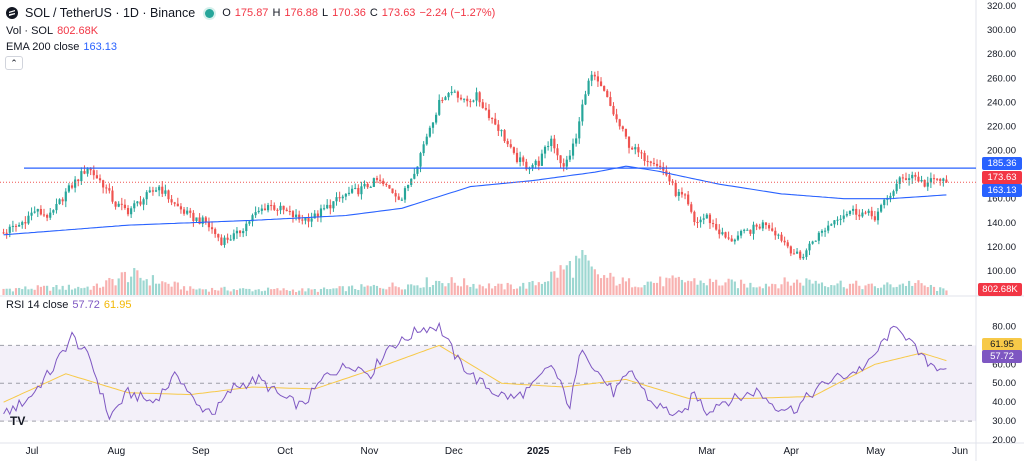 This screenshot has height=461, width=1024. What do you see at coordinates (18, 421) in the screenshot?
I see `tradingview-logo-icon: TV` at bounding box center [18, 421].